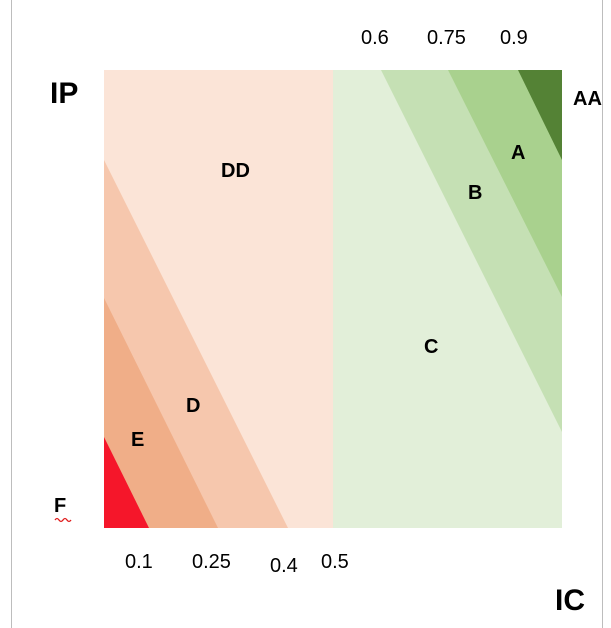  I want to click on zone-label-a: A, so click(518, 153).